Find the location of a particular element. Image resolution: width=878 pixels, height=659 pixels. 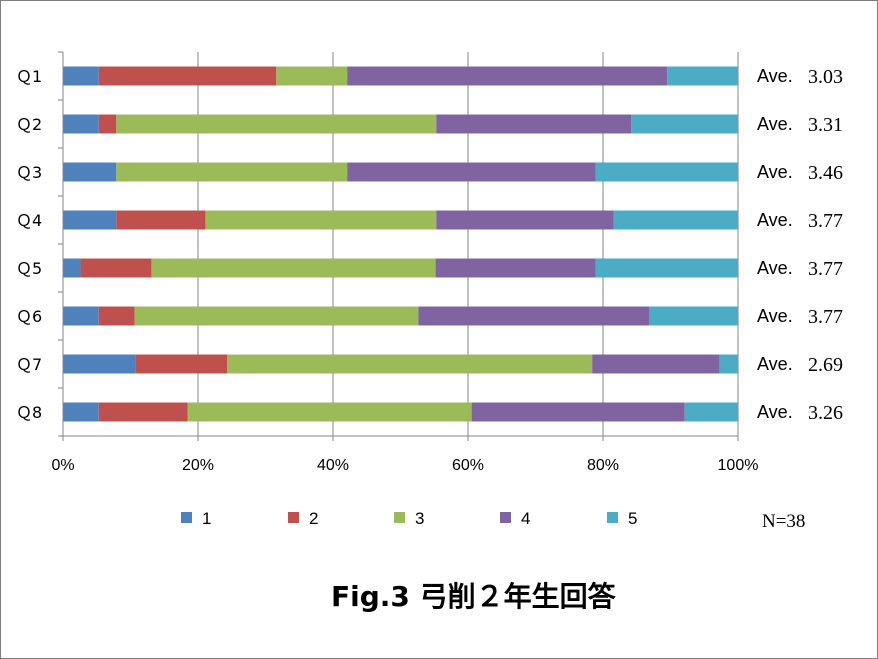

legend-label: 3 is located at coordinates (419, 518).